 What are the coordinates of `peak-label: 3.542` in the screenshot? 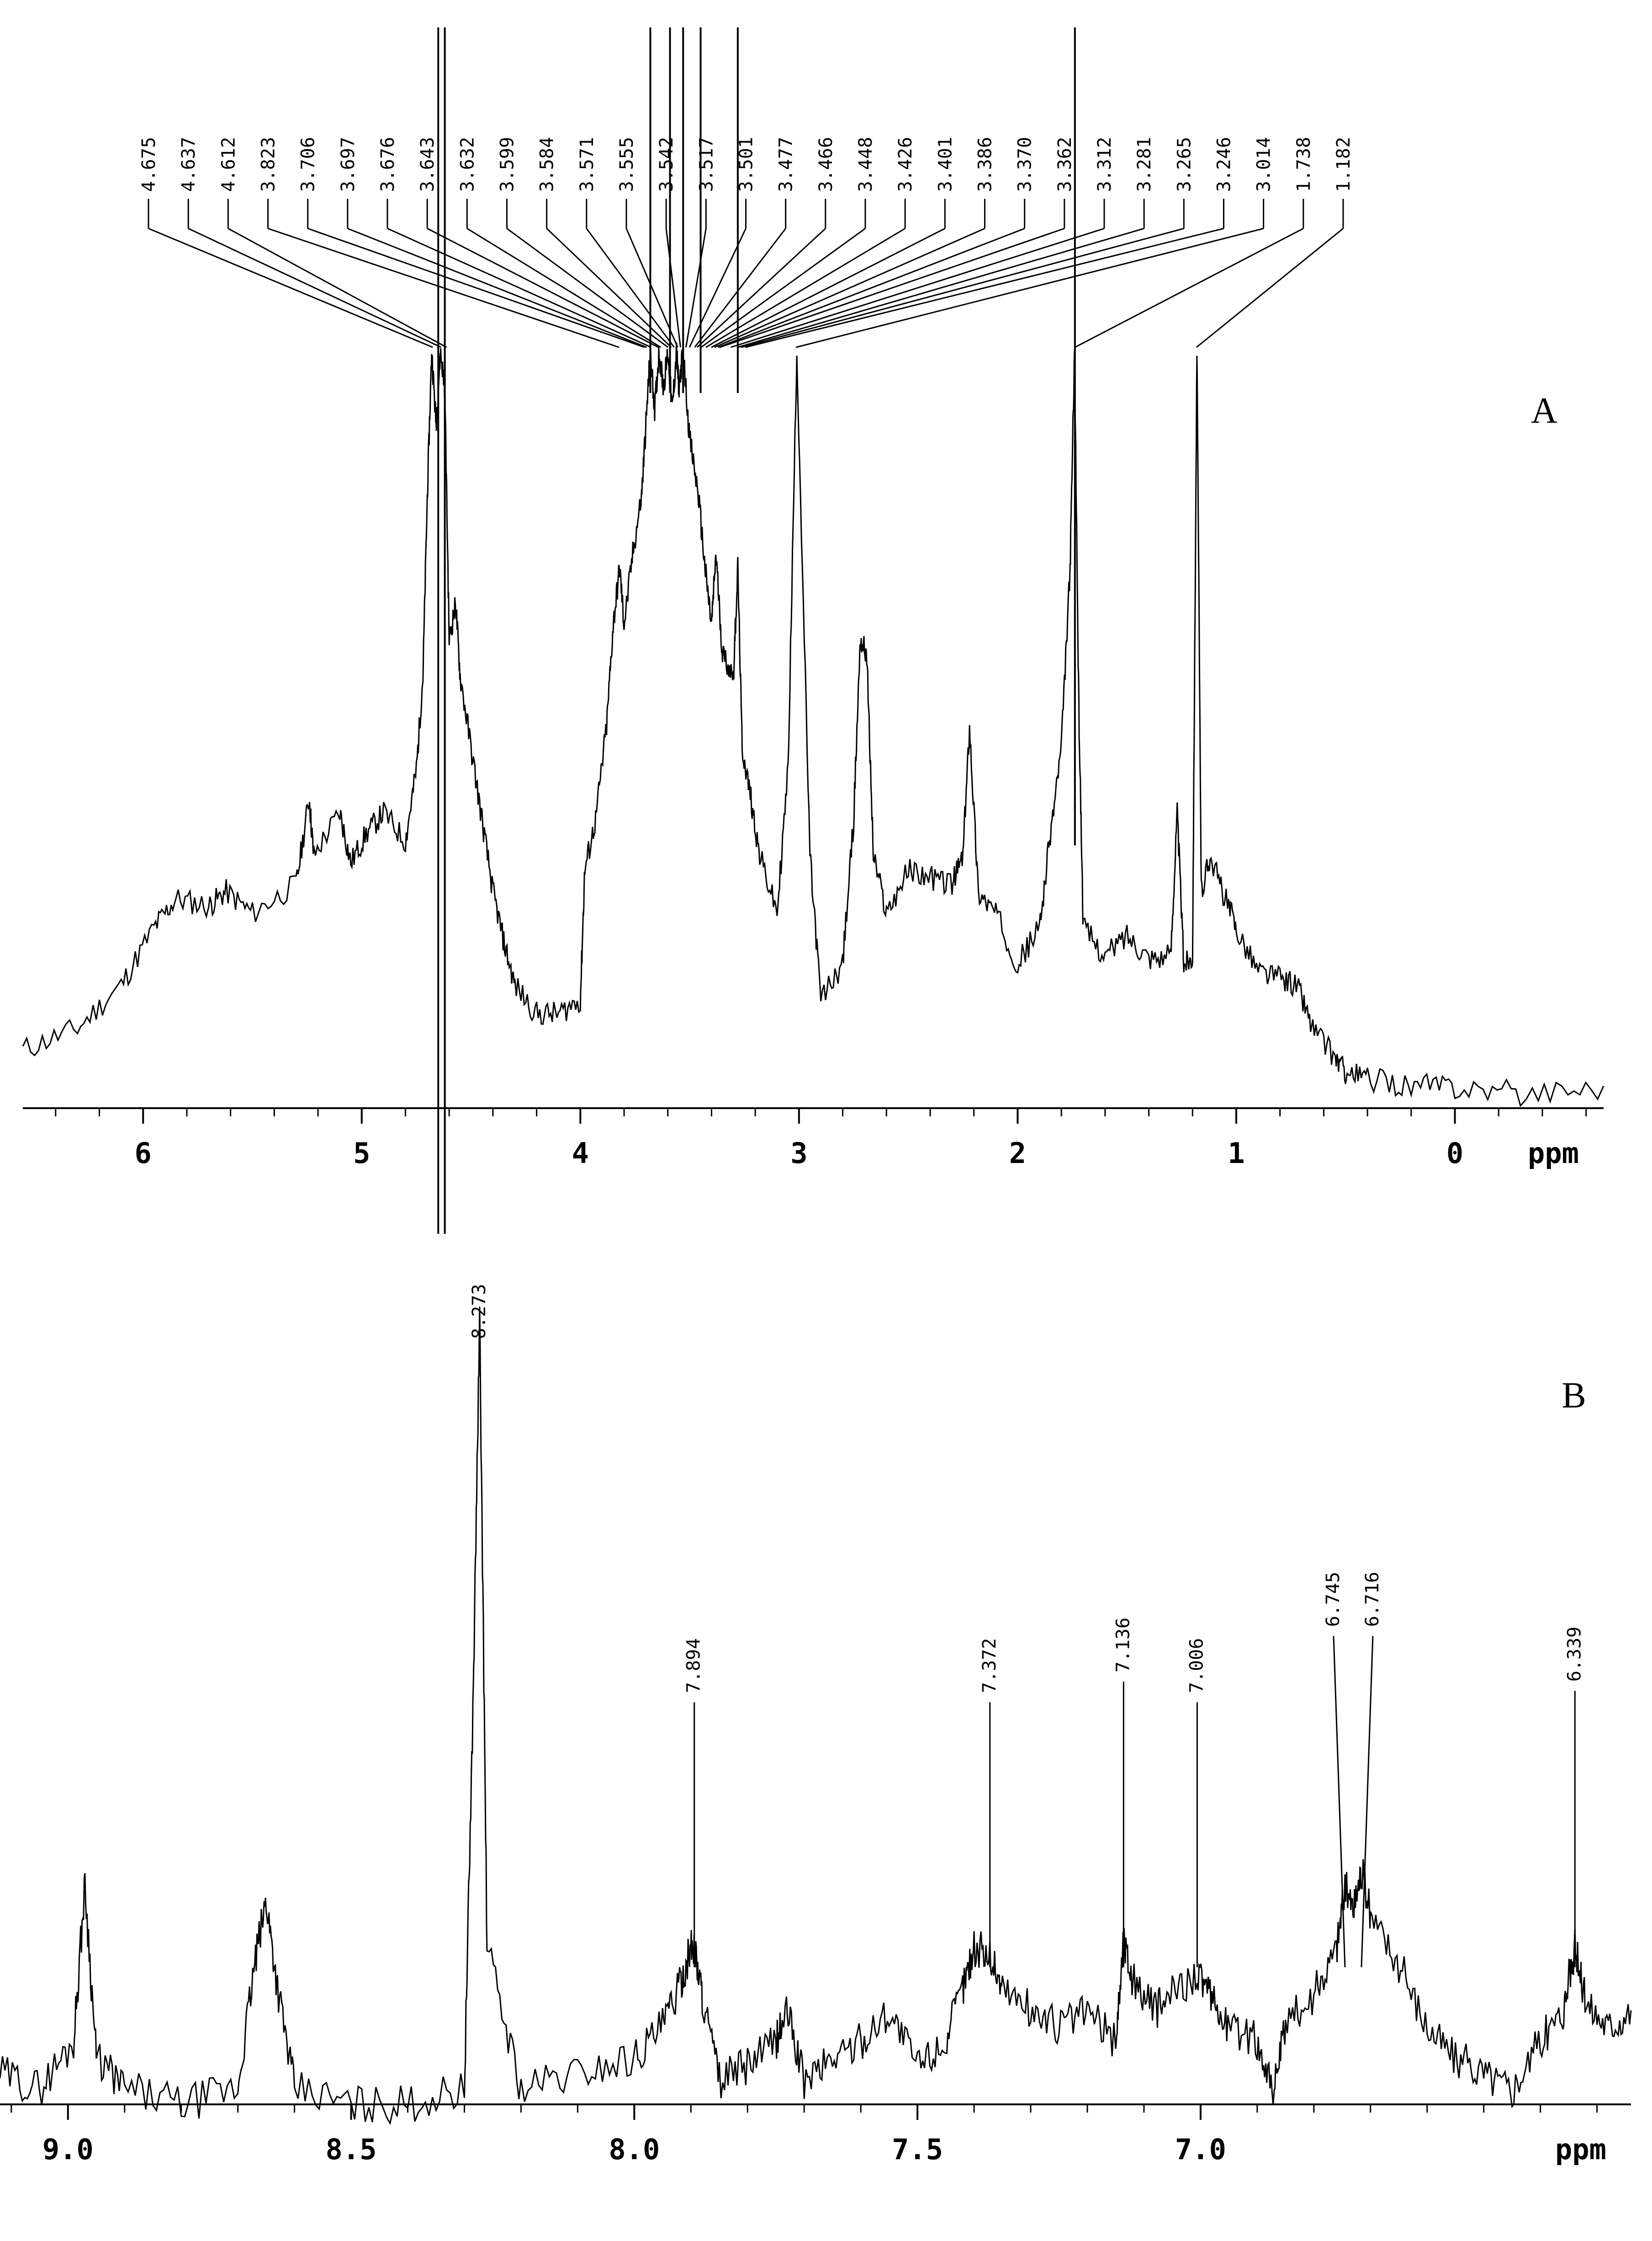 It's located at (667, 164).